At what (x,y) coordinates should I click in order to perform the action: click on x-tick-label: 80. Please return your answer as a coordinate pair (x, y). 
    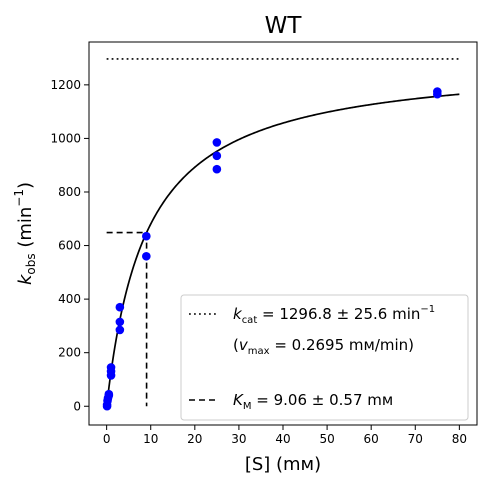
    Looking at the image, I should click on (459, 439).